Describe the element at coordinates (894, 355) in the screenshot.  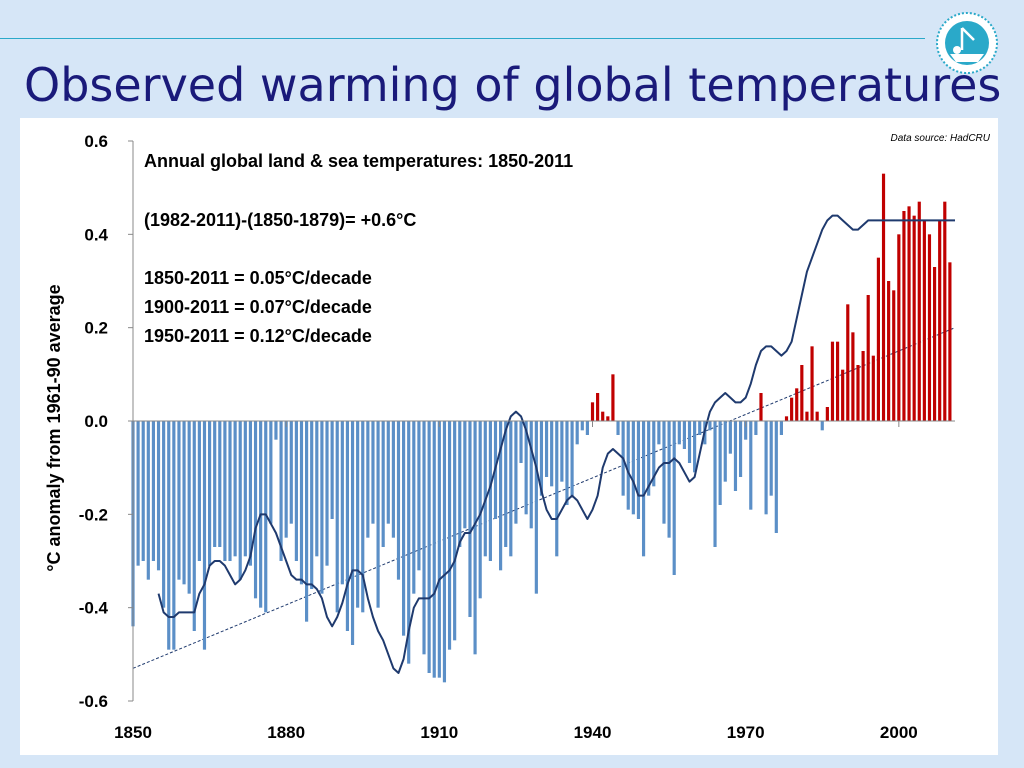
I see `bar-1999` at that location.